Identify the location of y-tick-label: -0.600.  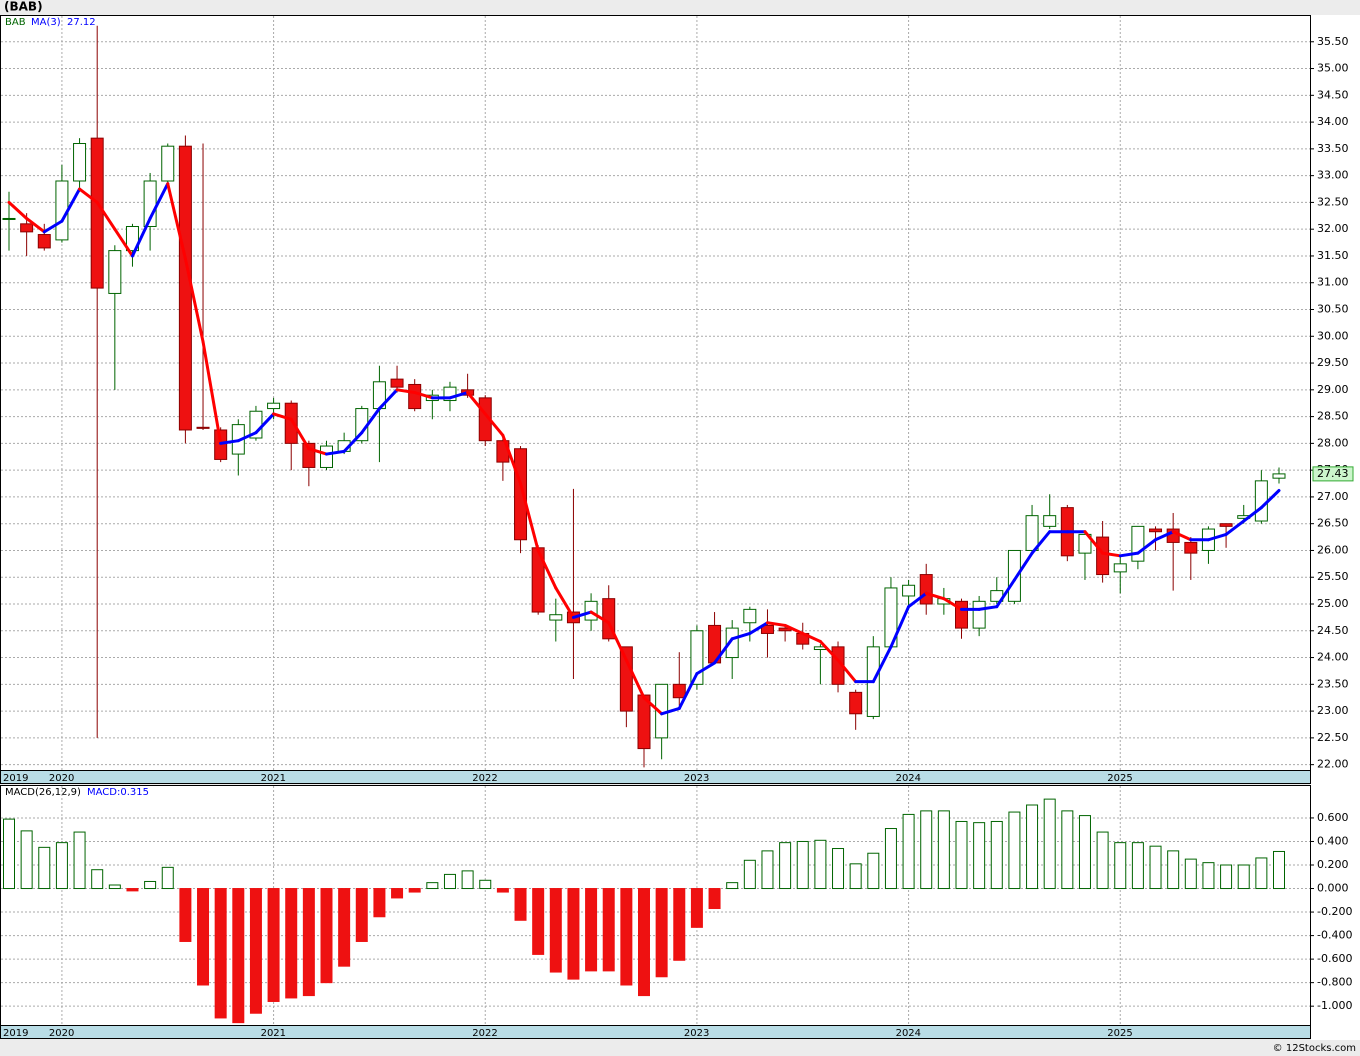
(1334, 958).